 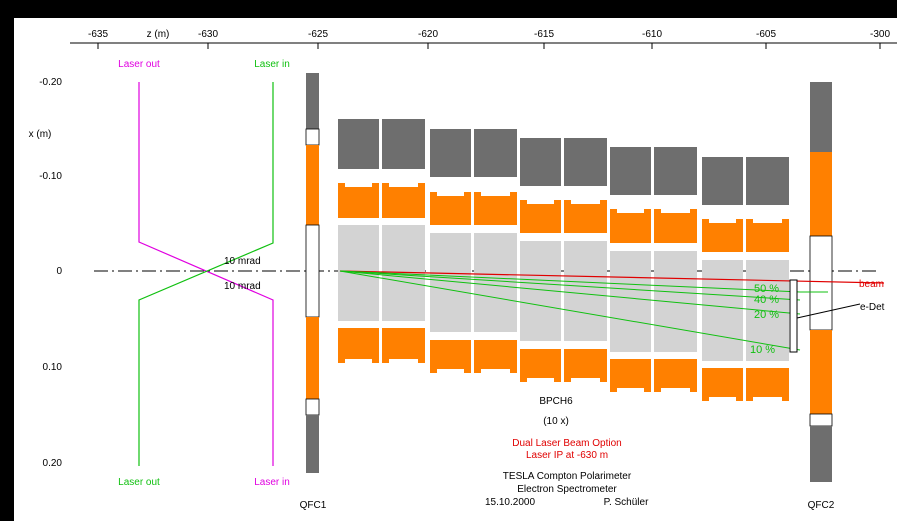 What do you see at coordinates (544, 34) in the screenshot?
I see `z-tick-label: -615` at bounding box center [544, 34].